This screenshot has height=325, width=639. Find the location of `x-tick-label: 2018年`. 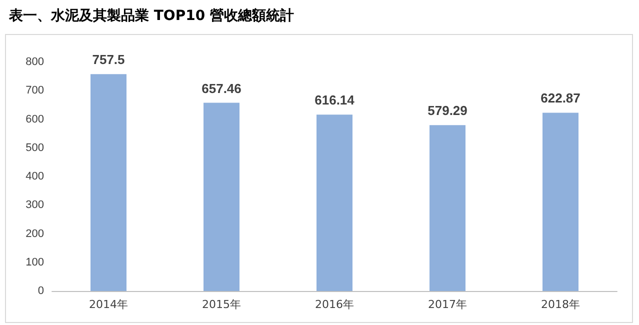

x-tick-label: 2018年 is located at coordinates (560, 304).